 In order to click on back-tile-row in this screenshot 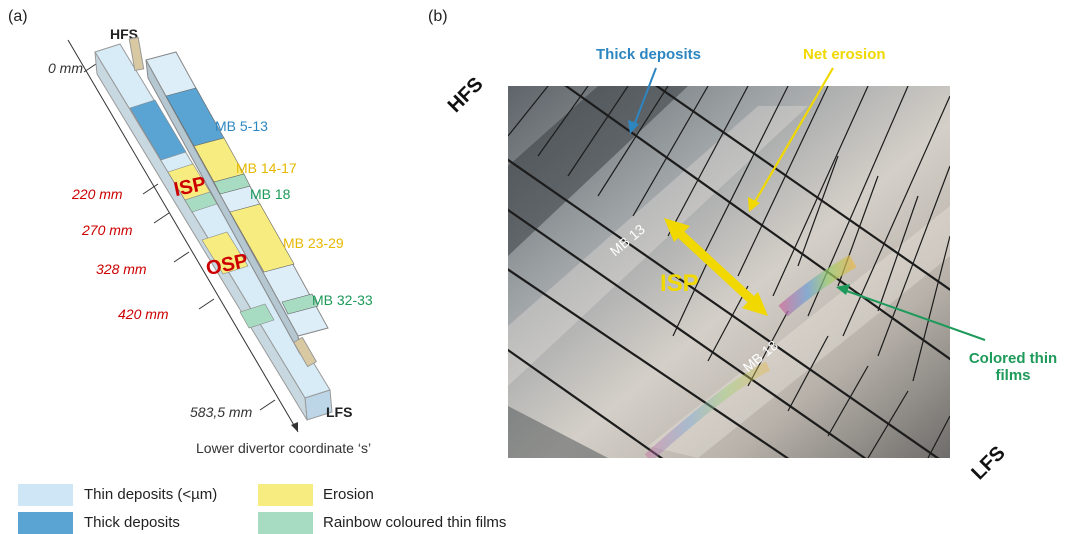, I will do `click(228, 202)`.